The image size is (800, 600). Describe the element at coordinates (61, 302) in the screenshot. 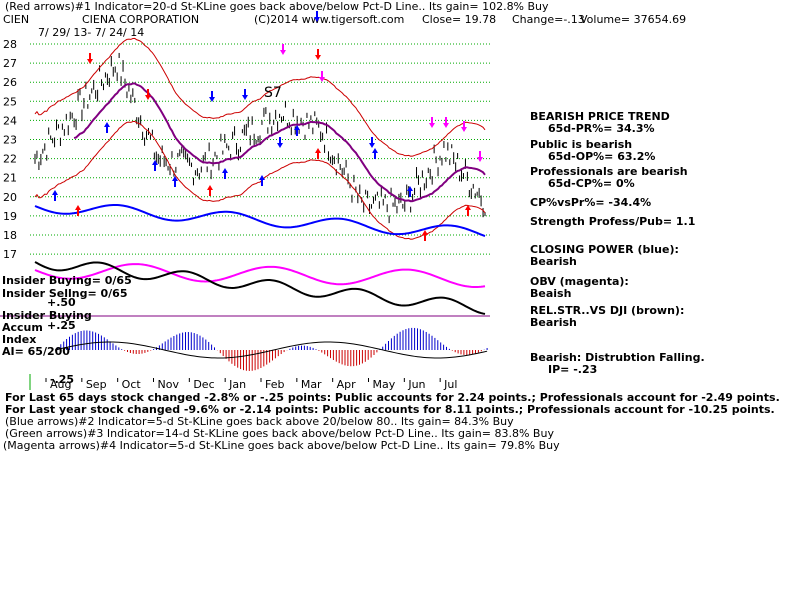

I see `plus50-label: +.50` at that location.